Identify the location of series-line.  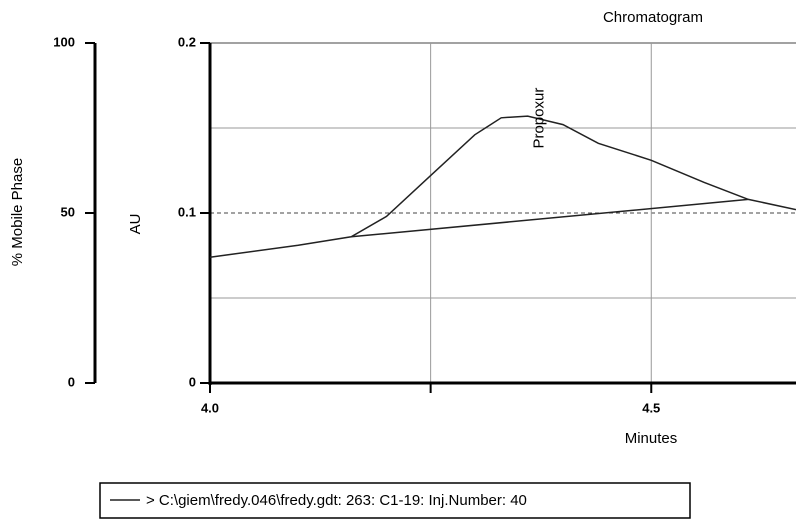
(550, 218).